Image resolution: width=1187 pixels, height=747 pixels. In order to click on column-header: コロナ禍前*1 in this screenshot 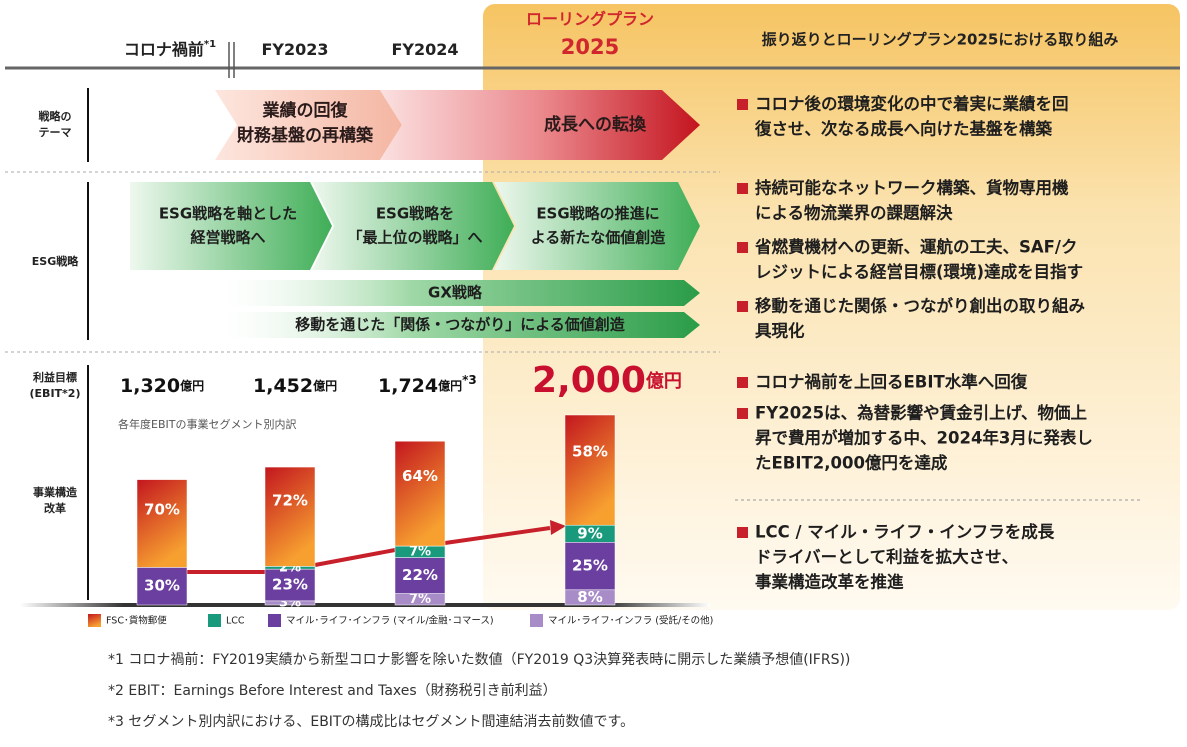, I will do `click(170, 49)`.